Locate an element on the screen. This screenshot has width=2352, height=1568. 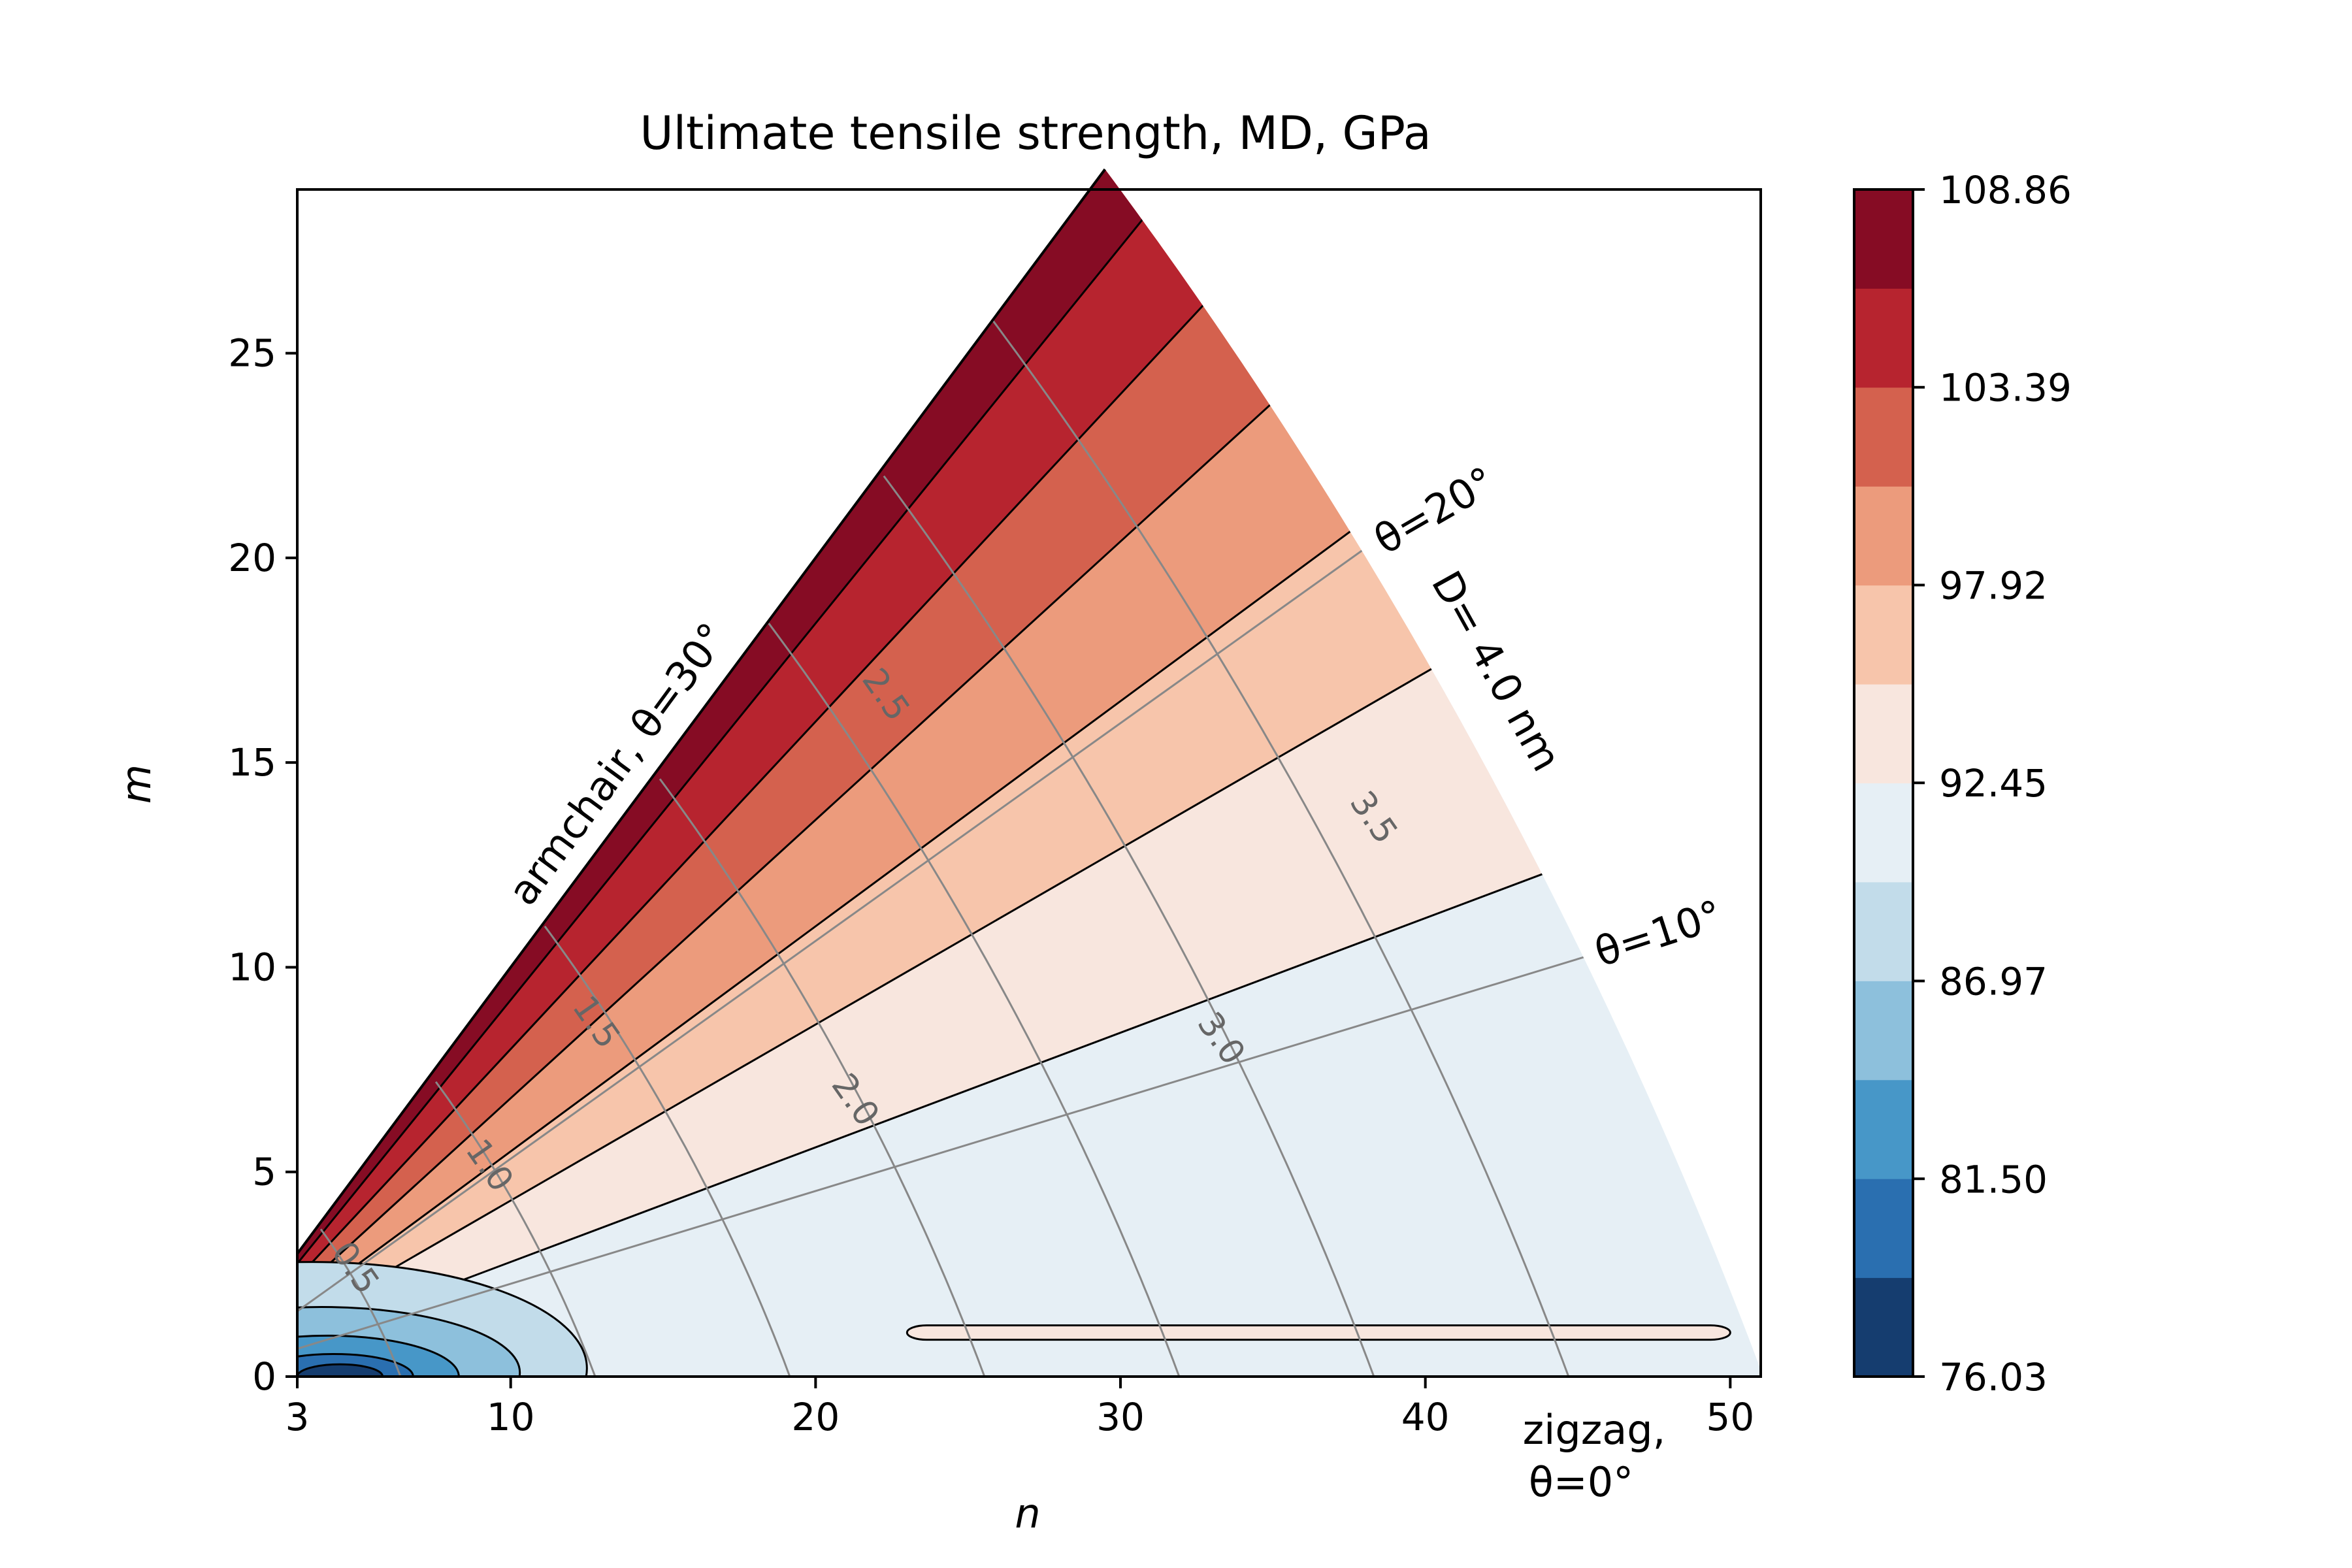
x-tick-label: 10 is located at coordinates (511, 1417).